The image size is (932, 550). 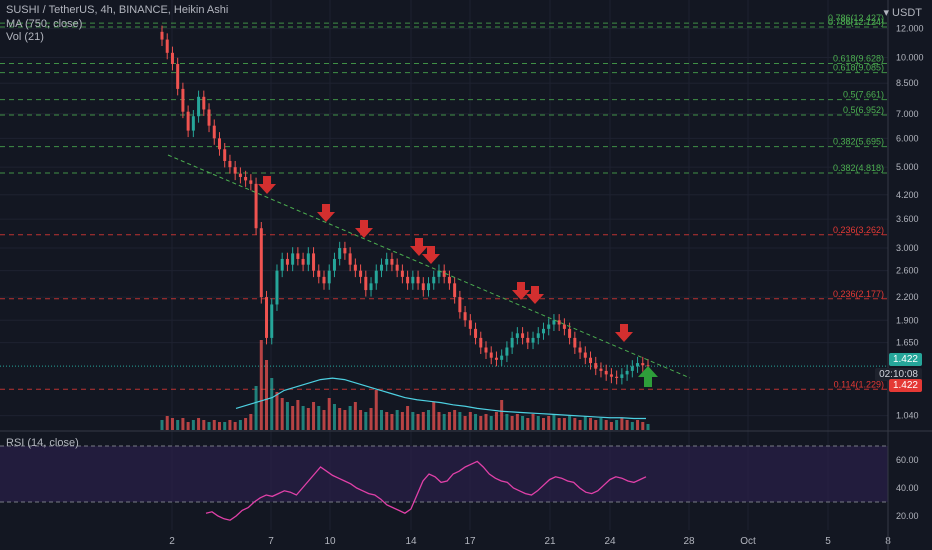 I want to click on currency-label: ▾ USDT, so click(x=902, y=12).